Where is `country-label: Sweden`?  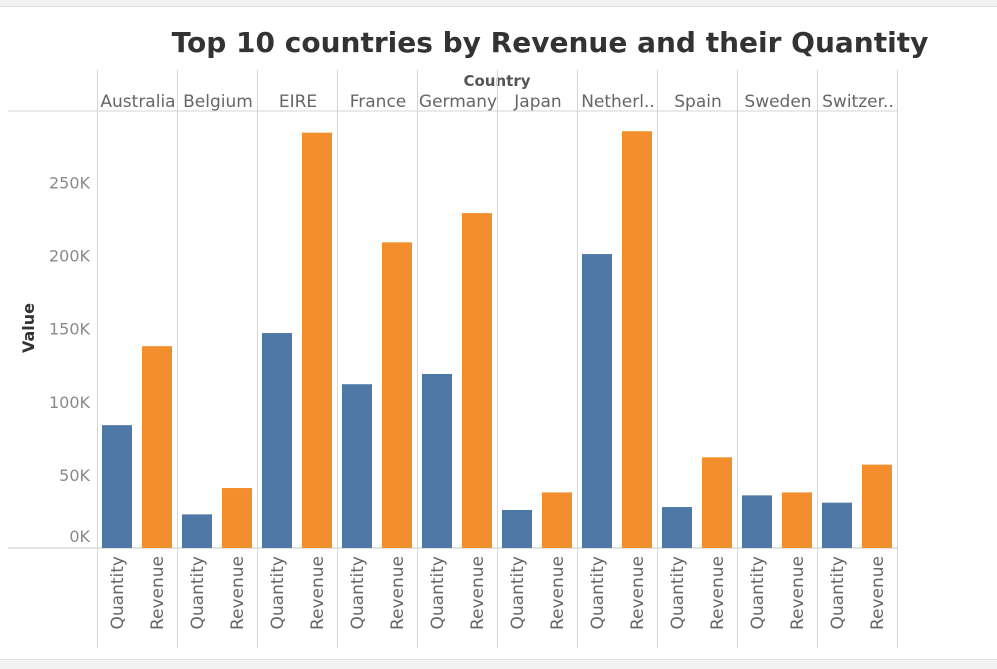
country-label: Sweden is located at coordinates (777, 102).